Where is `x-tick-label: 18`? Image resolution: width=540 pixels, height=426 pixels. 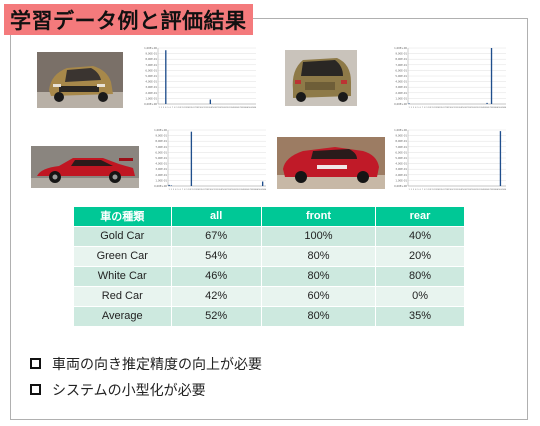
x-tick-label: 18 is located at coordinates (447, 190).